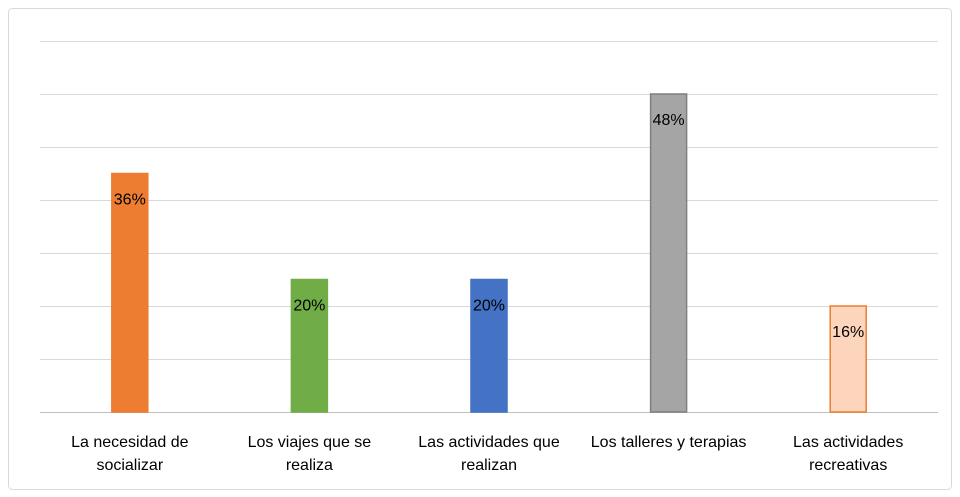 The width and height of the screenshot is (960, 497). Describe the element at coordinates (669, 120) in the screenshot. I see `data-label: 48%` at that location.